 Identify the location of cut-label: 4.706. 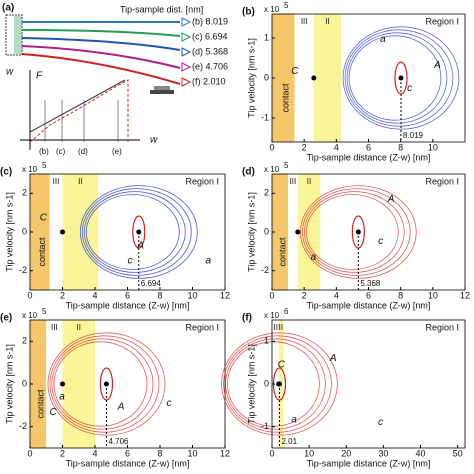
(118, 441).